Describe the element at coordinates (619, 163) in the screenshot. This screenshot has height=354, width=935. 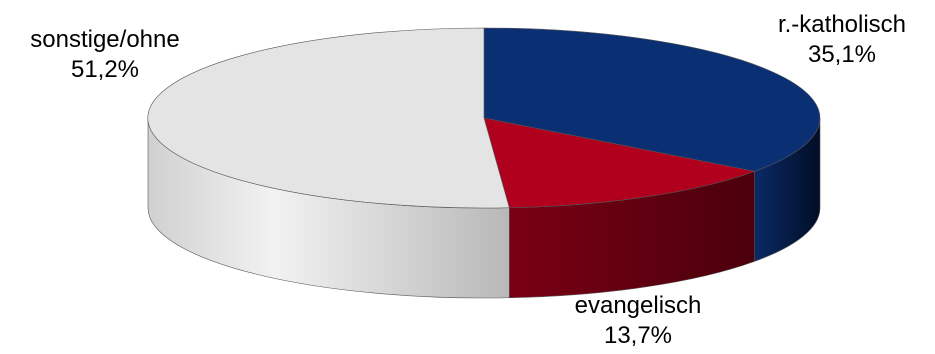
I see `pie-slice-evangelisch` at that location.